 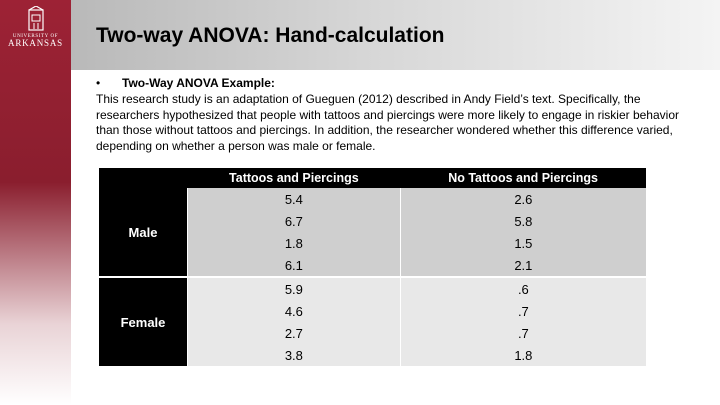 What do you see at coordinates (294, 221) in the screenshot?
I see `table-cell: 6.7` at bounding box center [294, 221].